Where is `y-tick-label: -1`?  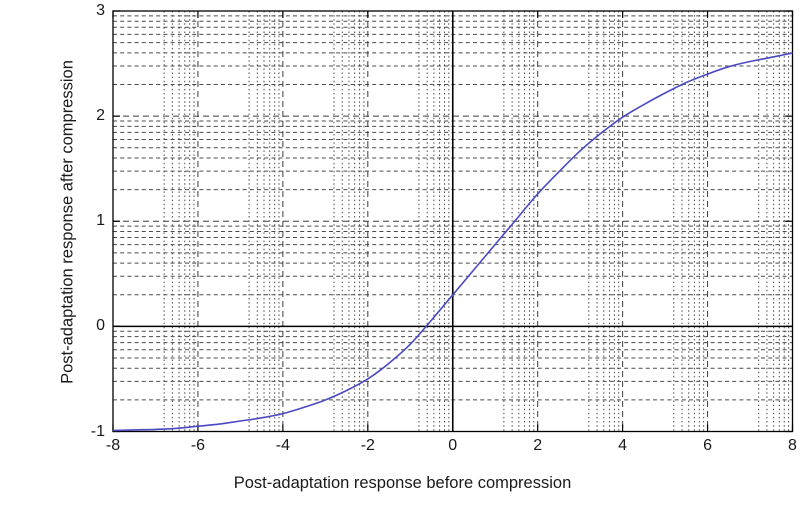
y-tick-label: -1 is located at coordinates (97, 431).